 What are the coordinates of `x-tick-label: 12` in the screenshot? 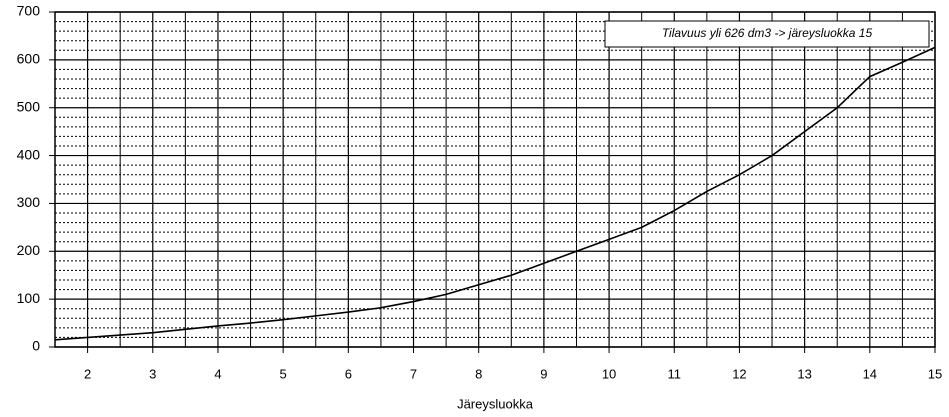 It's located at (739, 373).